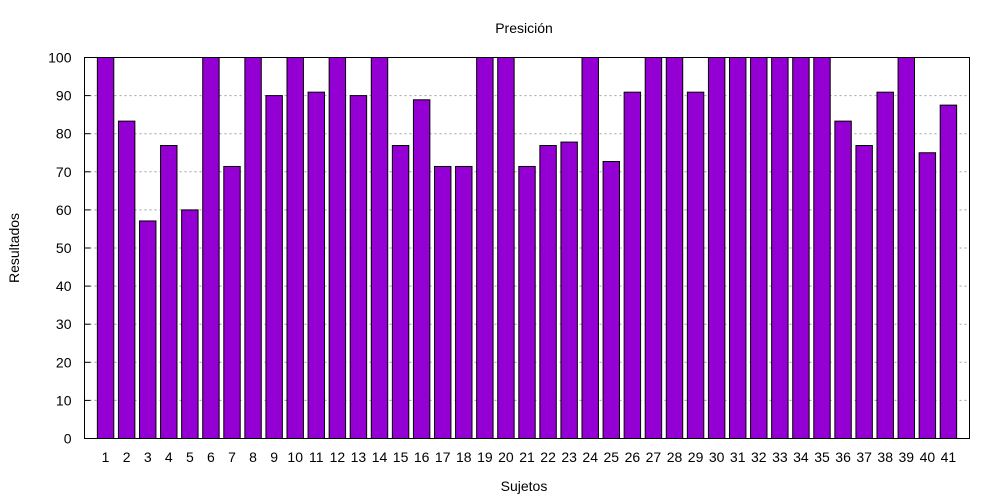 The width and height of the screenshot is (1000, 500). Describe the element at coordinates (190, 457) in the screenshot. I see `x-tick-label: 5` at that location.